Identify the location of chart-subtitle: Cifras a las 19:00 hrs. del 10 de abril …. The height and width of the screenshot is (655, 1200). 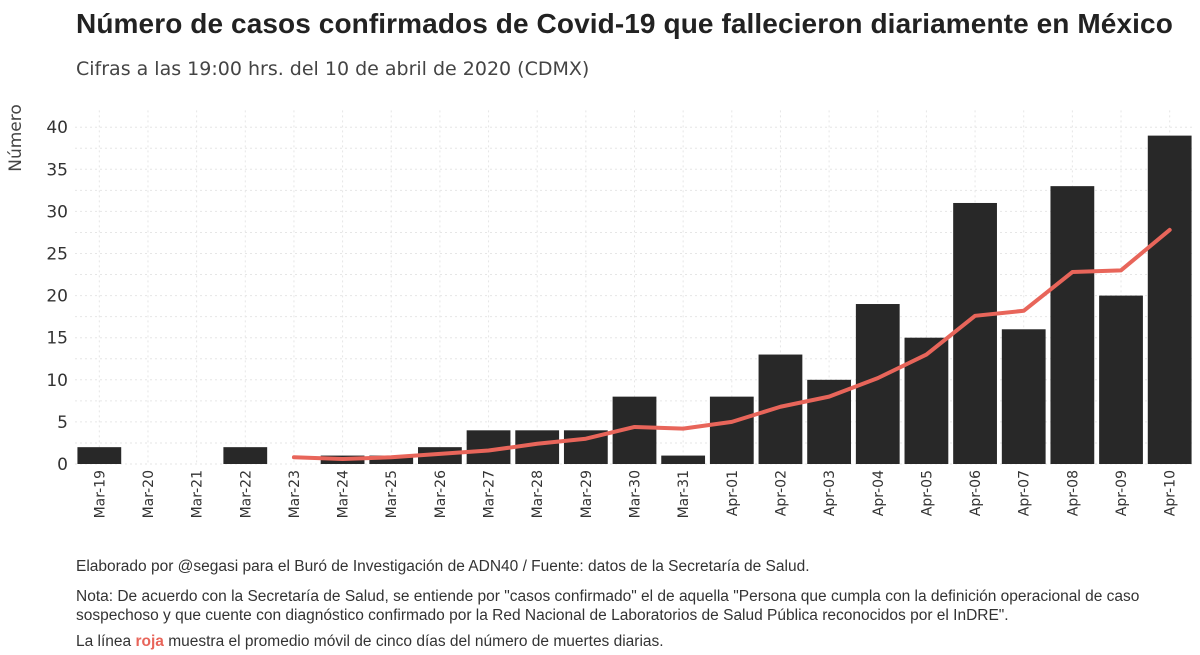
(333, 69).